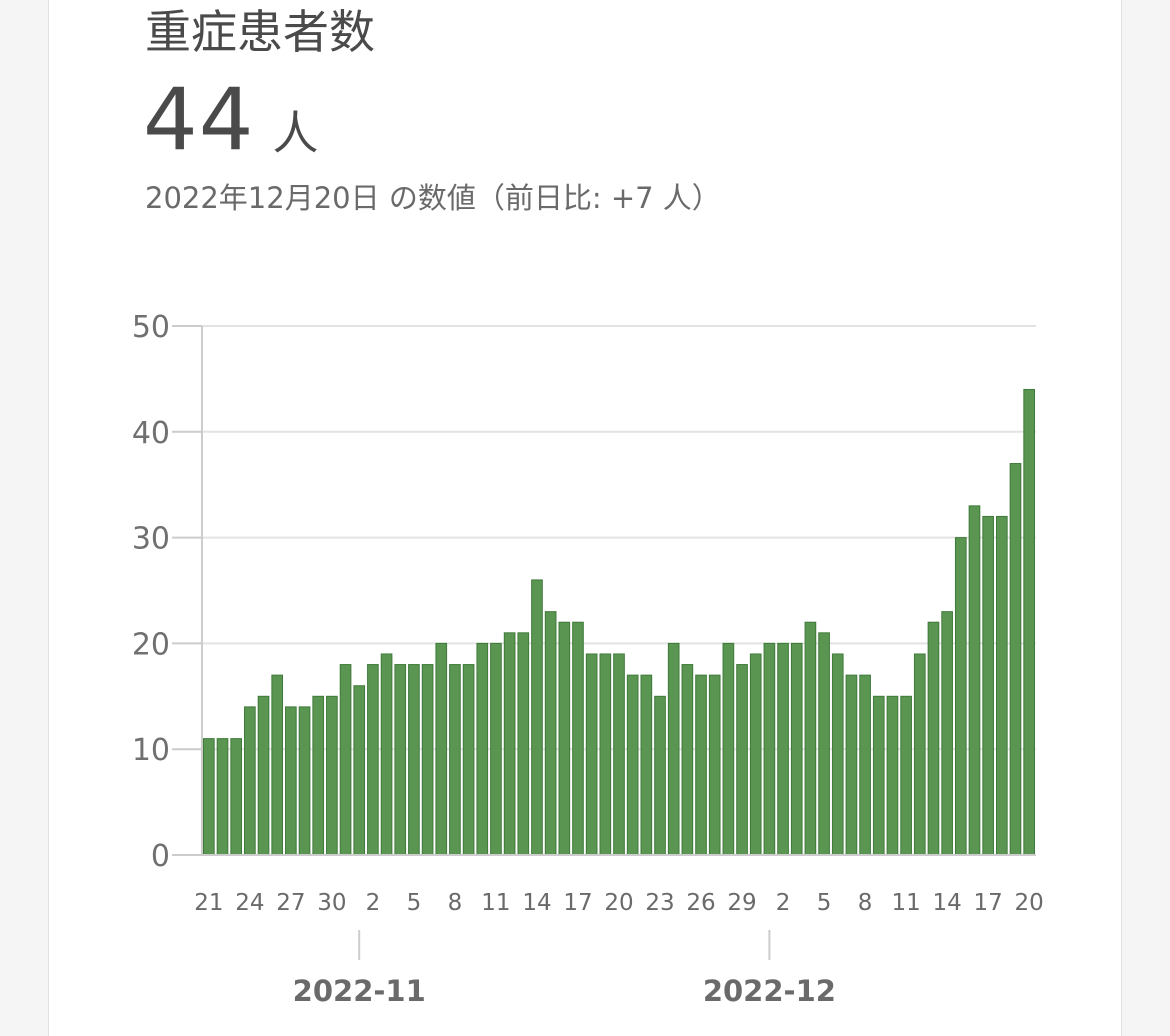  What do you see at coordinates (160, 856) in the screenshot?
I see `y-tick-label: 0` at bounding box center [160, 856].